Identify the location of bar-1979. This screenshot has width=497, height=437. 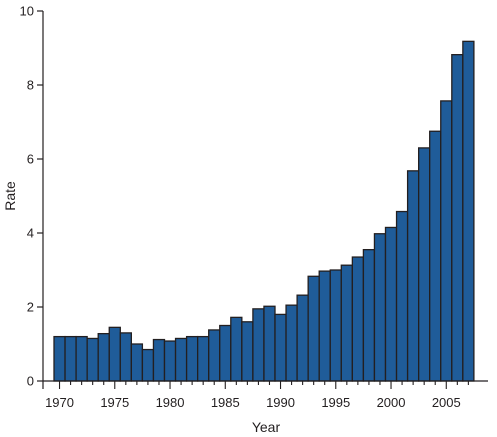
(159, 360).